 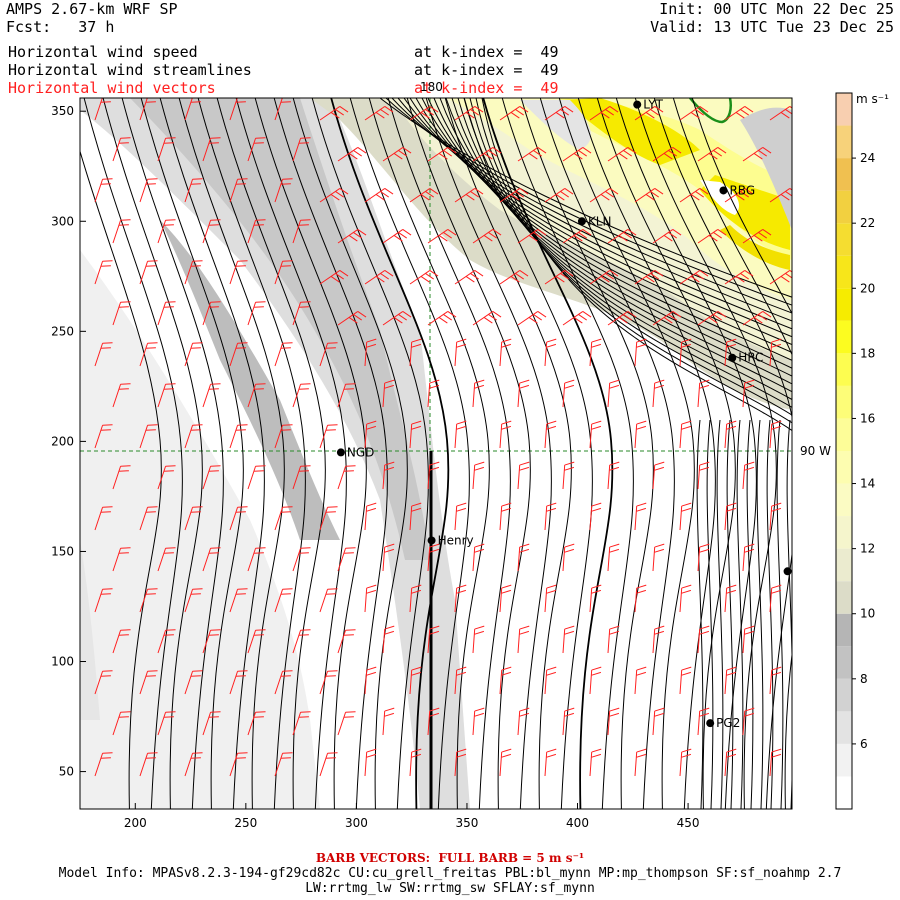 I want to click on layer-label-vectors: Horizontal wind vectors, so click(x=112, y=88).